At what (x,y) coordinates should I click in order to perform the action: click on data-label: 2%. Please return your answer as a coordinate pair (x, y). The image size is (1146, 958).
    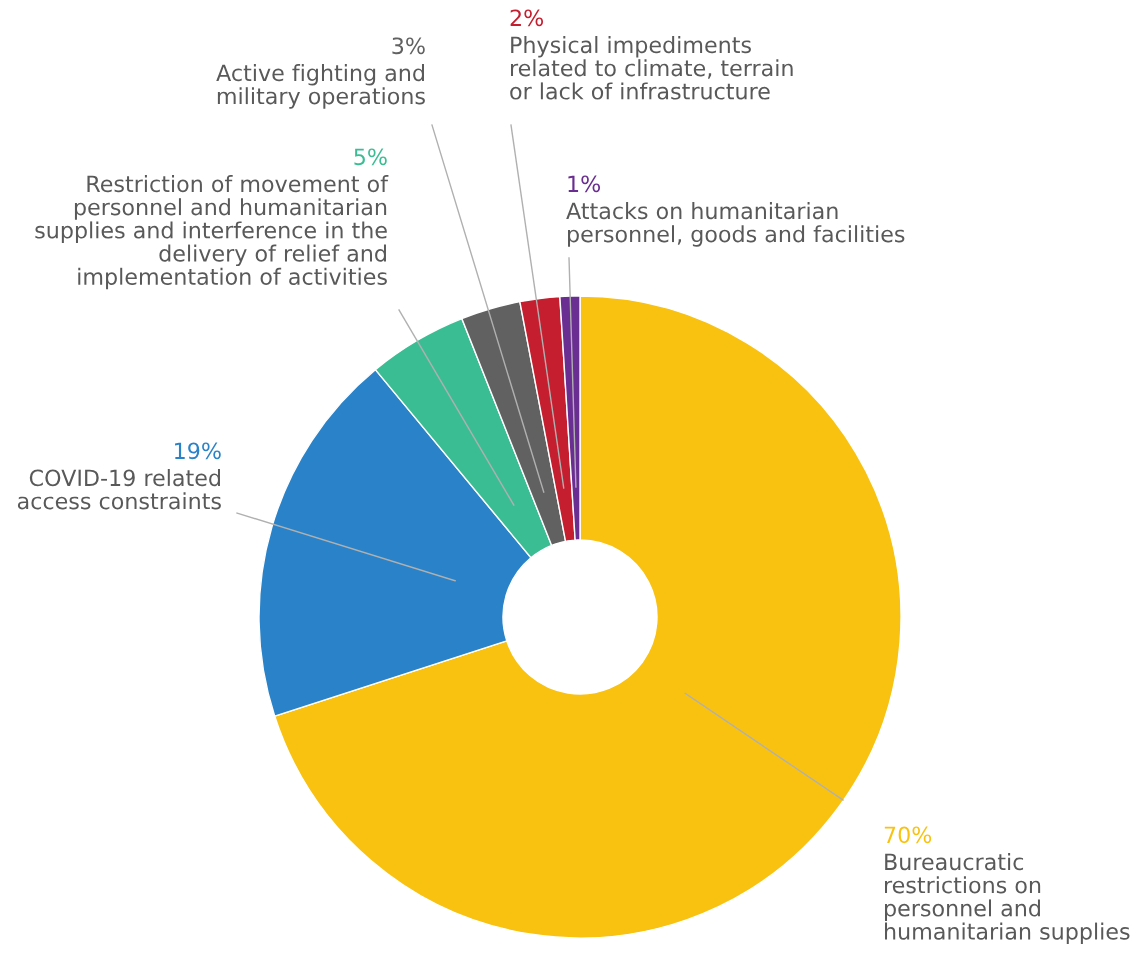
    Looking at the image, I should click on (527, 18).